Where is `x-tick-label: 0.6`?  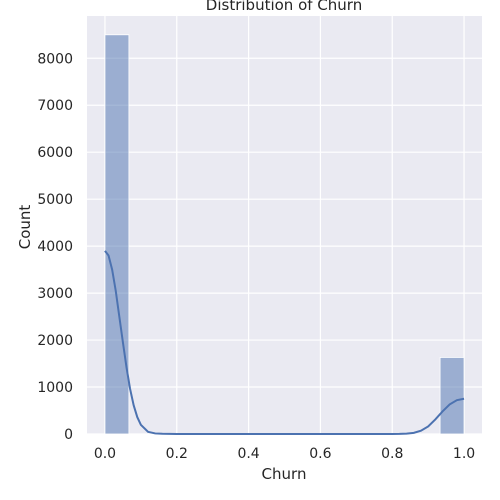
x-tick-label: 0.6 is located at coordinates (320, 454).